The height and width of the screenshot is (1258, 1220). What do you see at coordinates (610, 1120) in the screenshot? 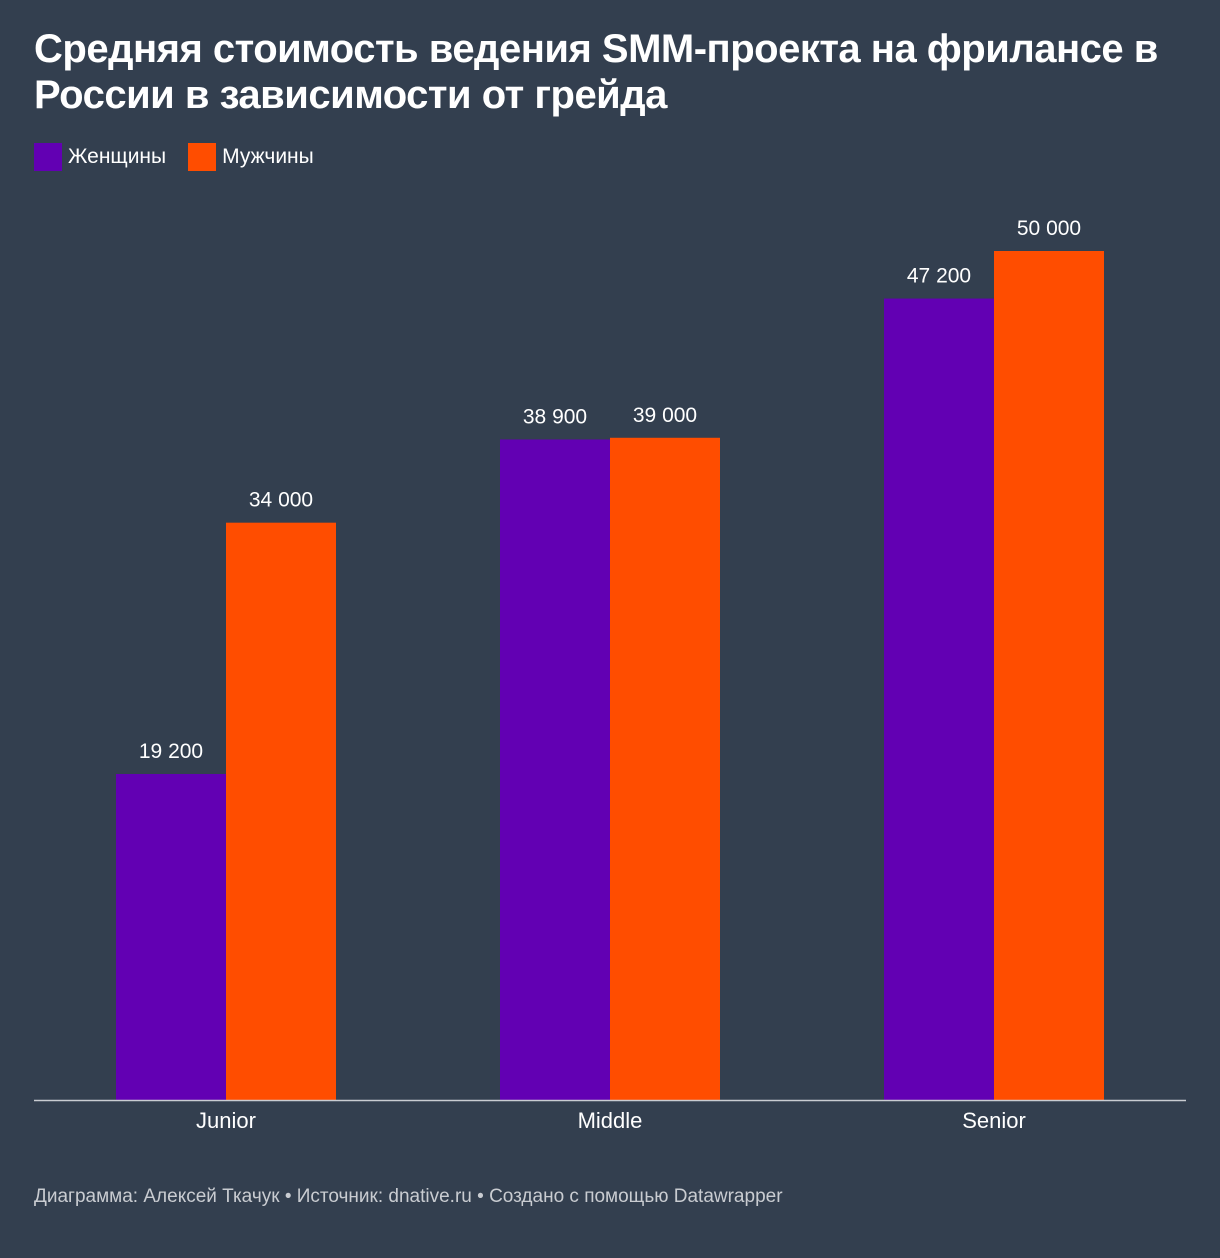
I see `x-tick-label-middle: Middle` at bounding box center [610, 1120].